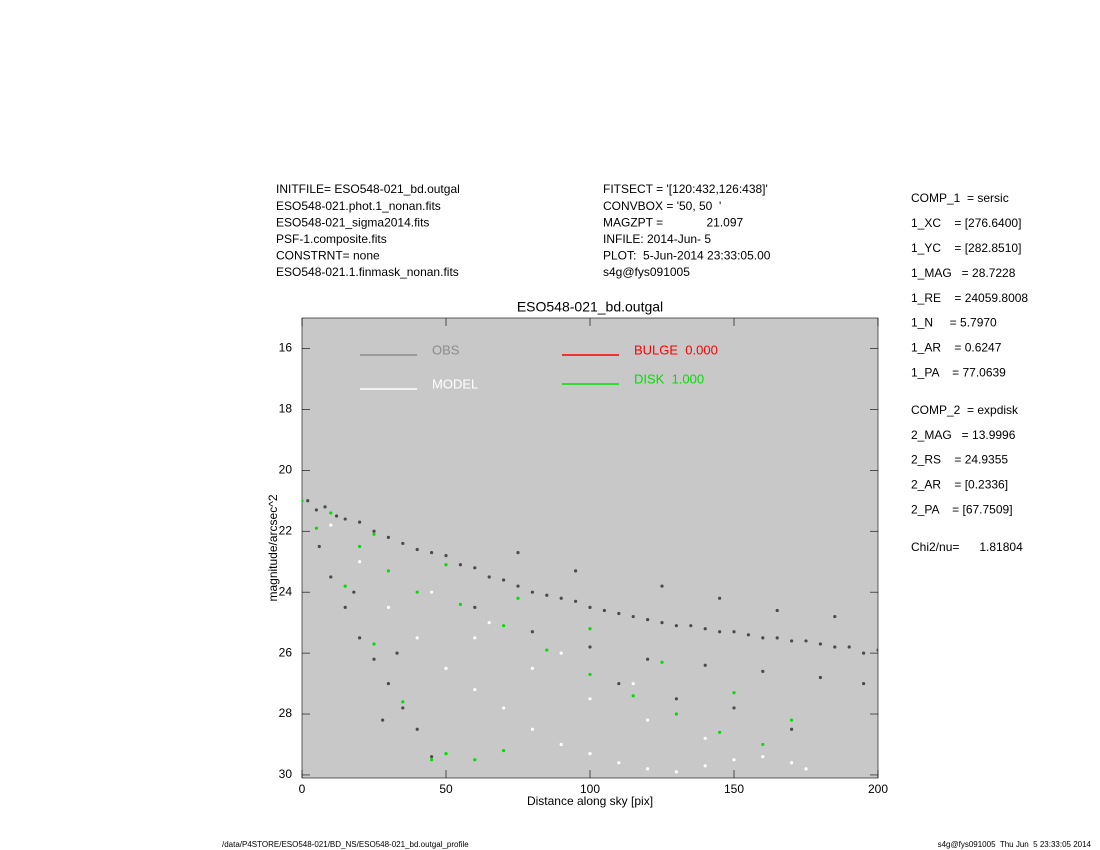 The height and width of the screenshot is (850, 1100). Describe the element at coordinates (673, 222) in the screenshot. I see `header-middle-line: MAGZPT = 21.097` at that location.